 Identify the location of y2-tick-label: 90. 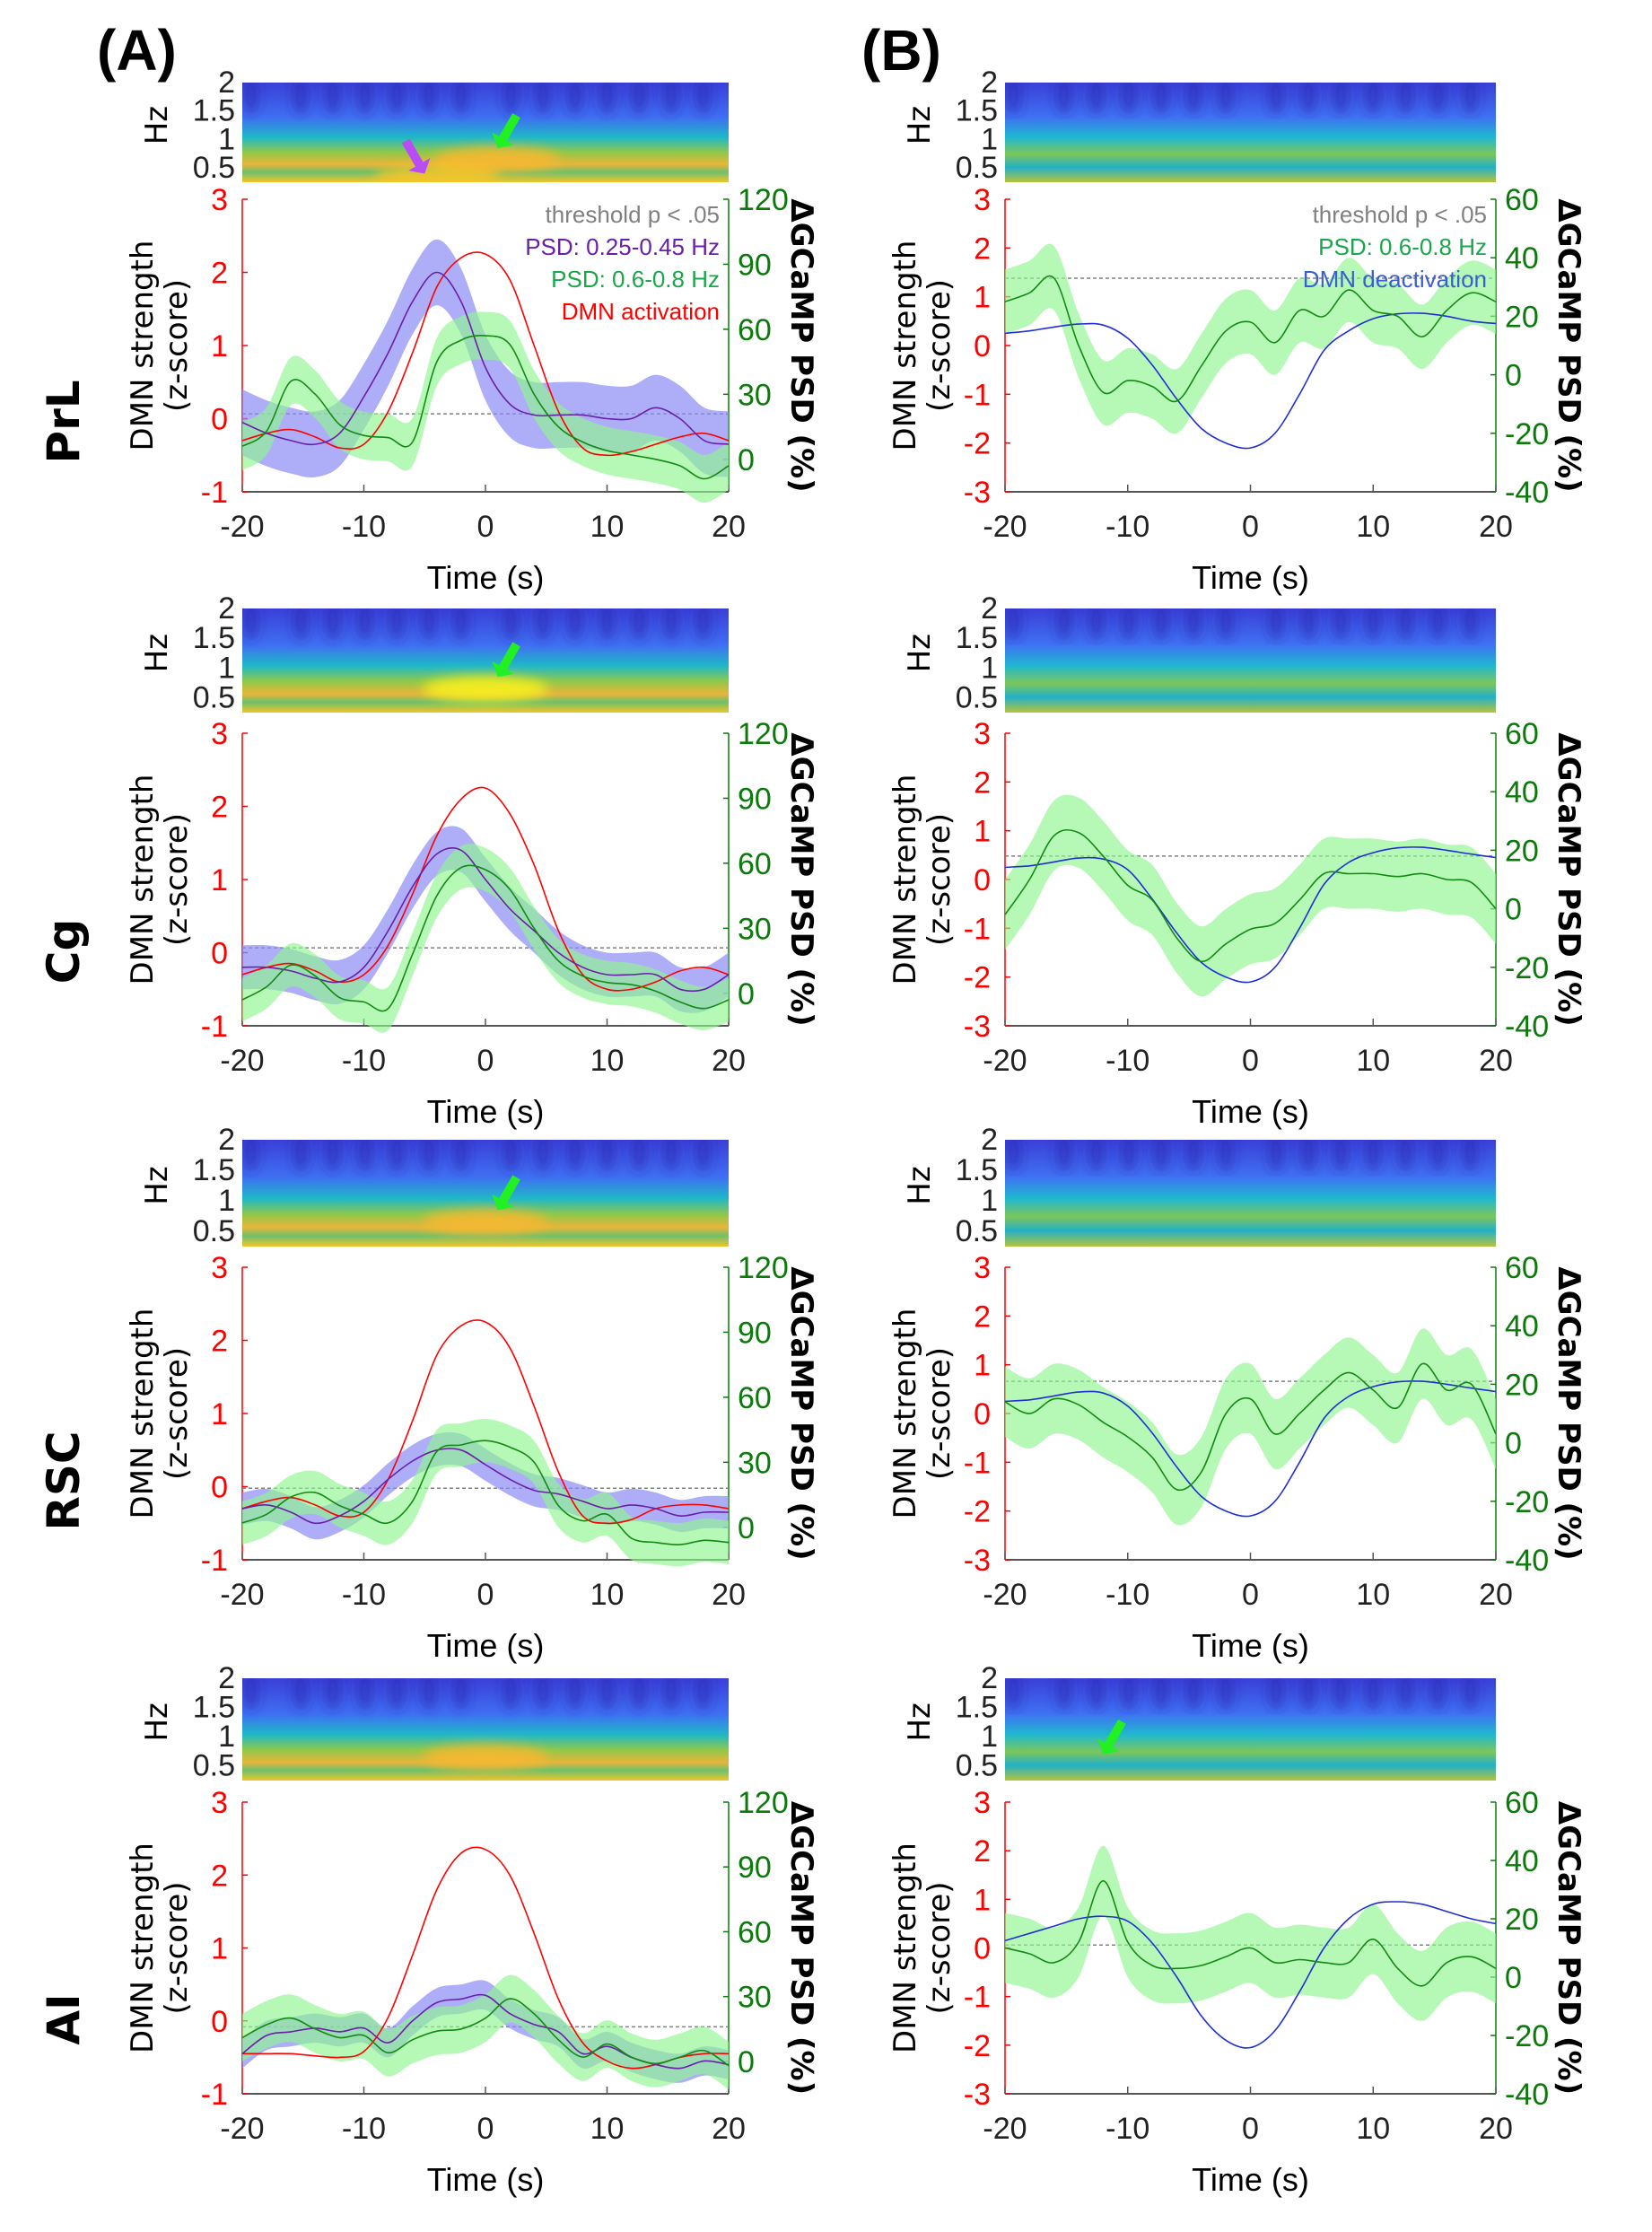
(755, 799).